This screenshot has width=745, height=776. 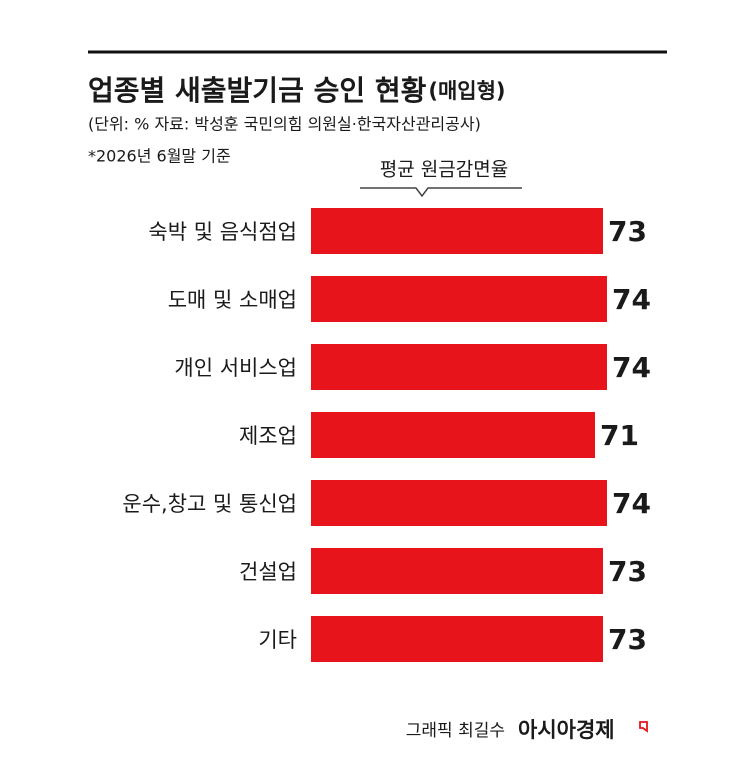 What do you see at coordinates (222, 232) in the screenshot?
I see `category-label: 숙박 및 음식점업` at bounding box center [222, 232].